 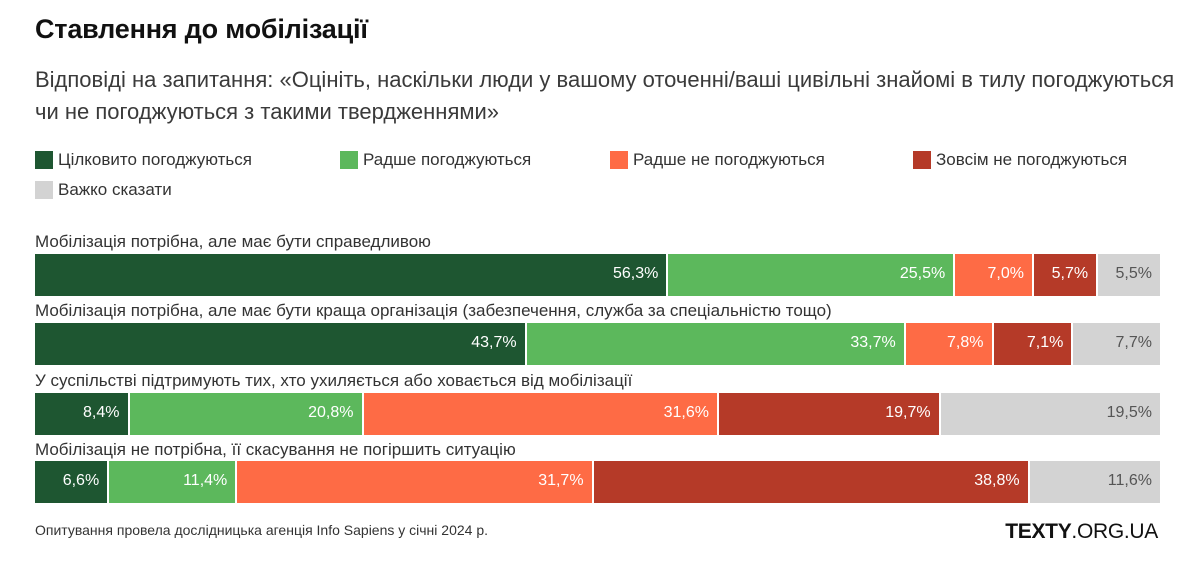 I want to click on legend-label: Важко сказати, so click(x=115, y=189).